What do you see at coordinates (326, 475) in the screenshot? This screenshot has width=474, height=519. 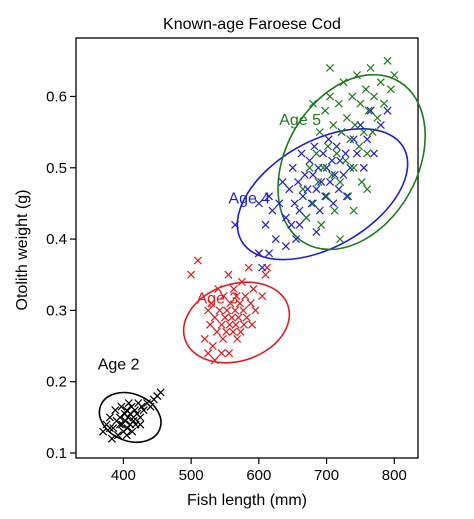 I see `x-tick-label: 700` at bounding box center [326, 475].